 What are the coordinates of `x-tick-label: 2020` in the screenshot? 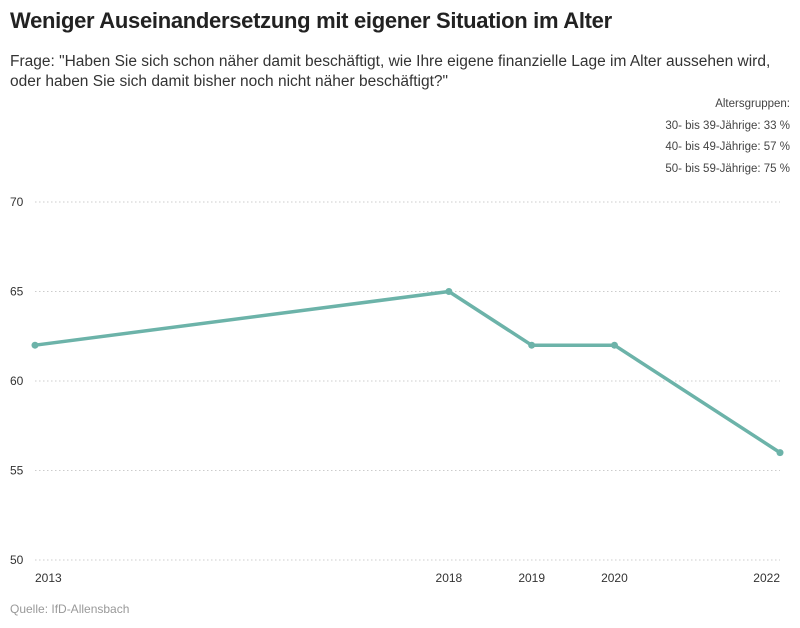 It's located at (614, 578).